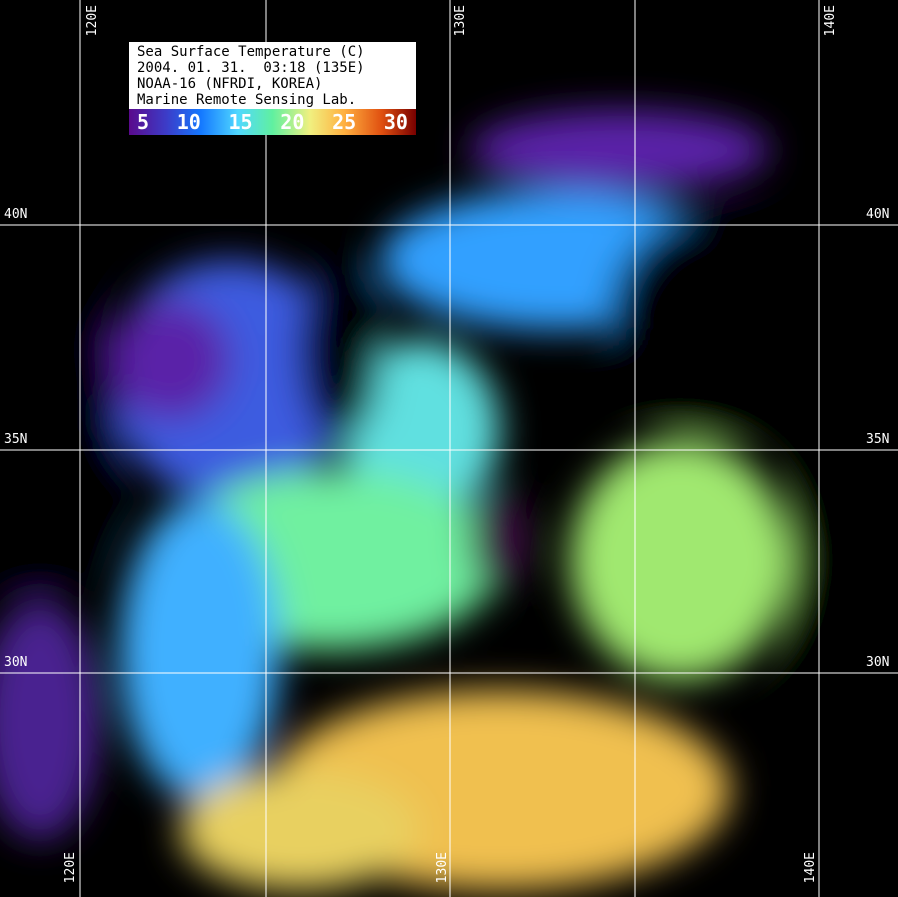 This screenshot has height=897, width=898. What do you see at coordinates (442, 868) in the screenshot?
I see `lon-label-130e-bottom: 130E` at bounding box center [442, 868].